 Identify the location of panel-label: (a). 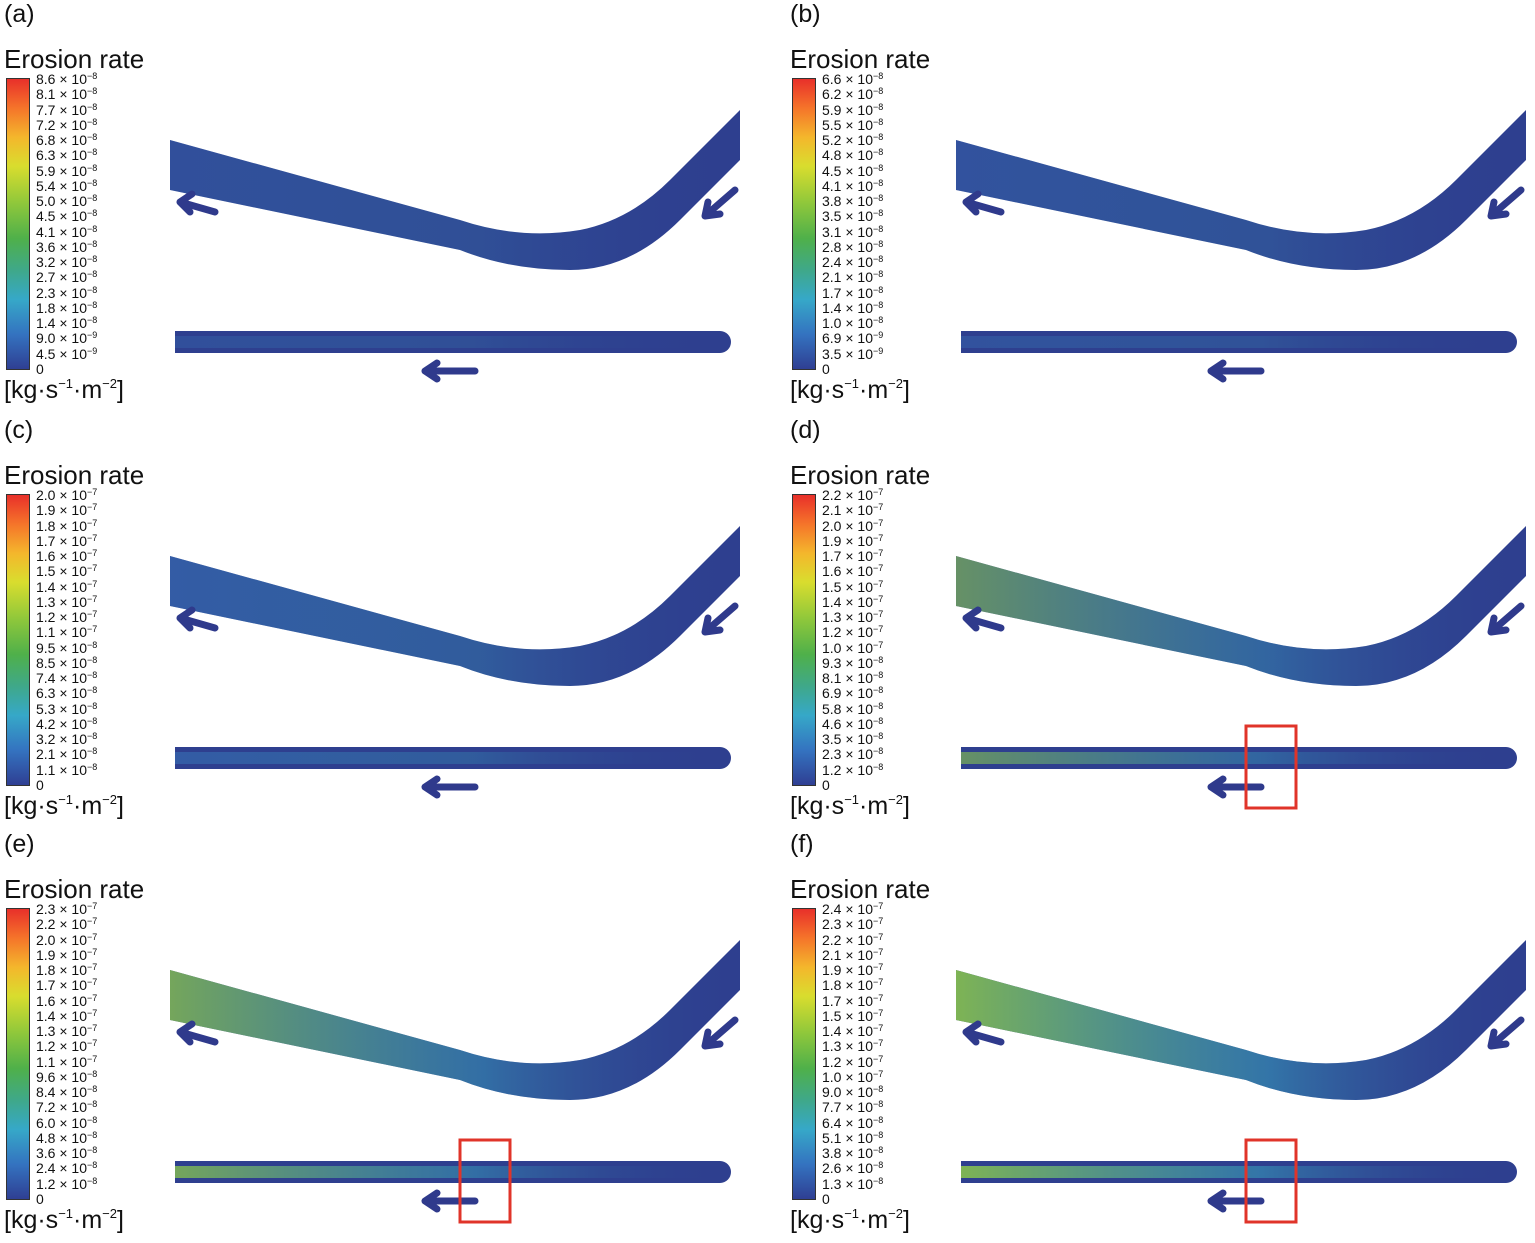
(19, 14).